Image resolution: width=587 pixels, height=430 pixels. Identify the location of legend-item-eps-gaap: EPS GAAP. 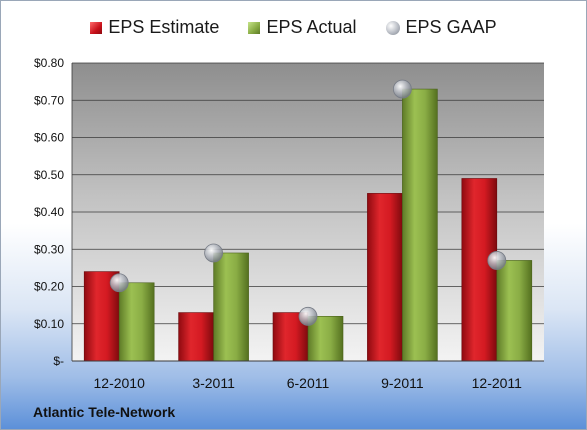
(441, 27).